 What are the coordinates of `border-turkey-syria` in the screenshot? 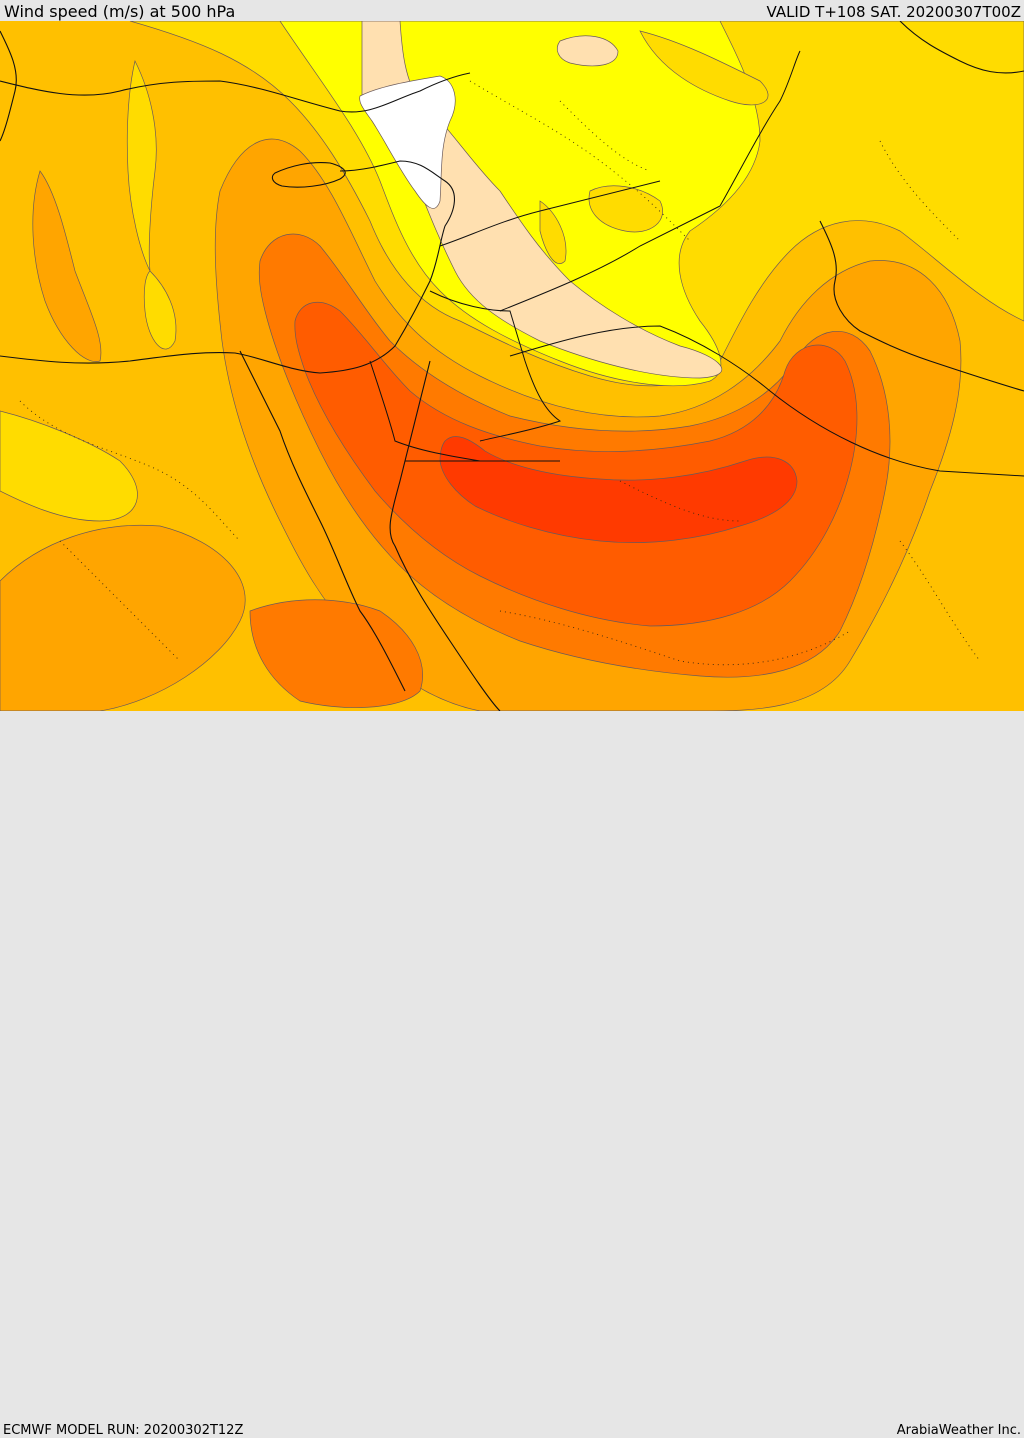 It's located at (550, 213).